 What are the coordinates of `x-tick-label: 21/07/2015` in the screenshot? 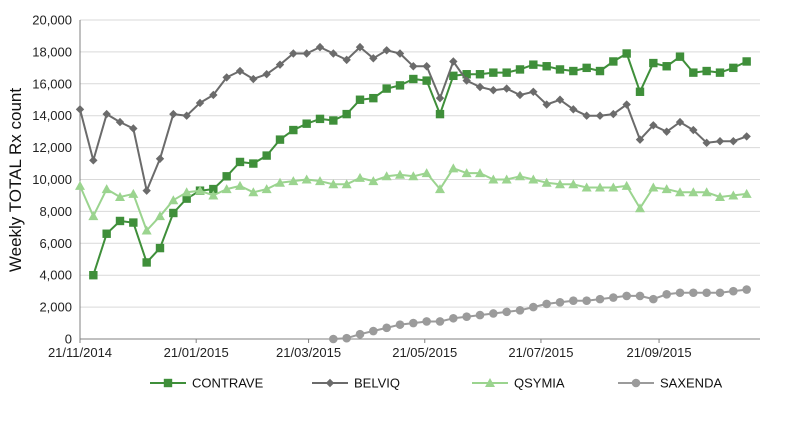 It's located at (540, 352).